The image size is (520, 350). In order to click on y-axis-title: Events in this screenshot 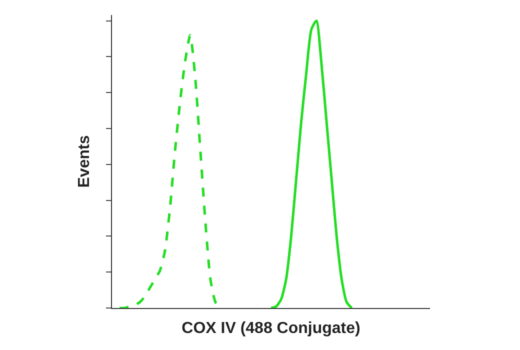, I will do `click(84, 161)`.